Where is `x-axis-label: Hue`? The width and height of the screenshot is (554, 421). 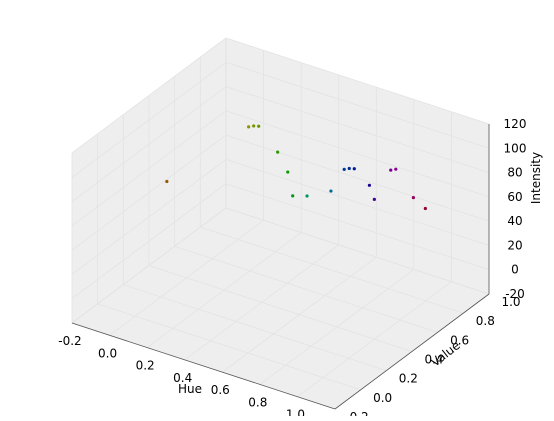
x-axis-label: Hue is located at coordinates (190, 389).